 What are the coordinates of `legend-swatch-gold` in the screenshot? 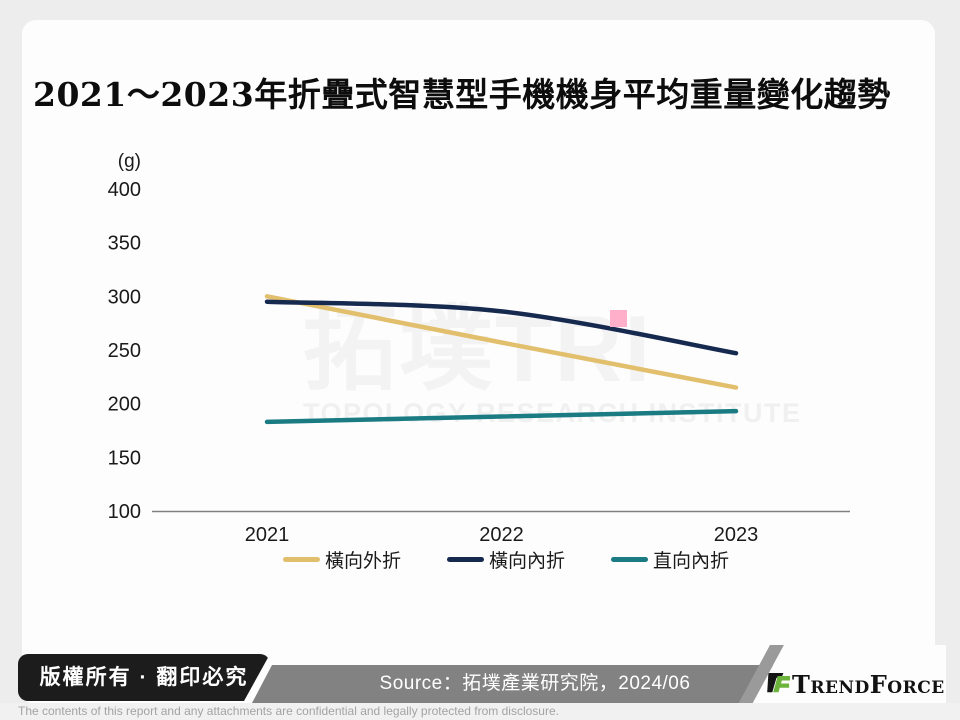 It's located at (301, 559).